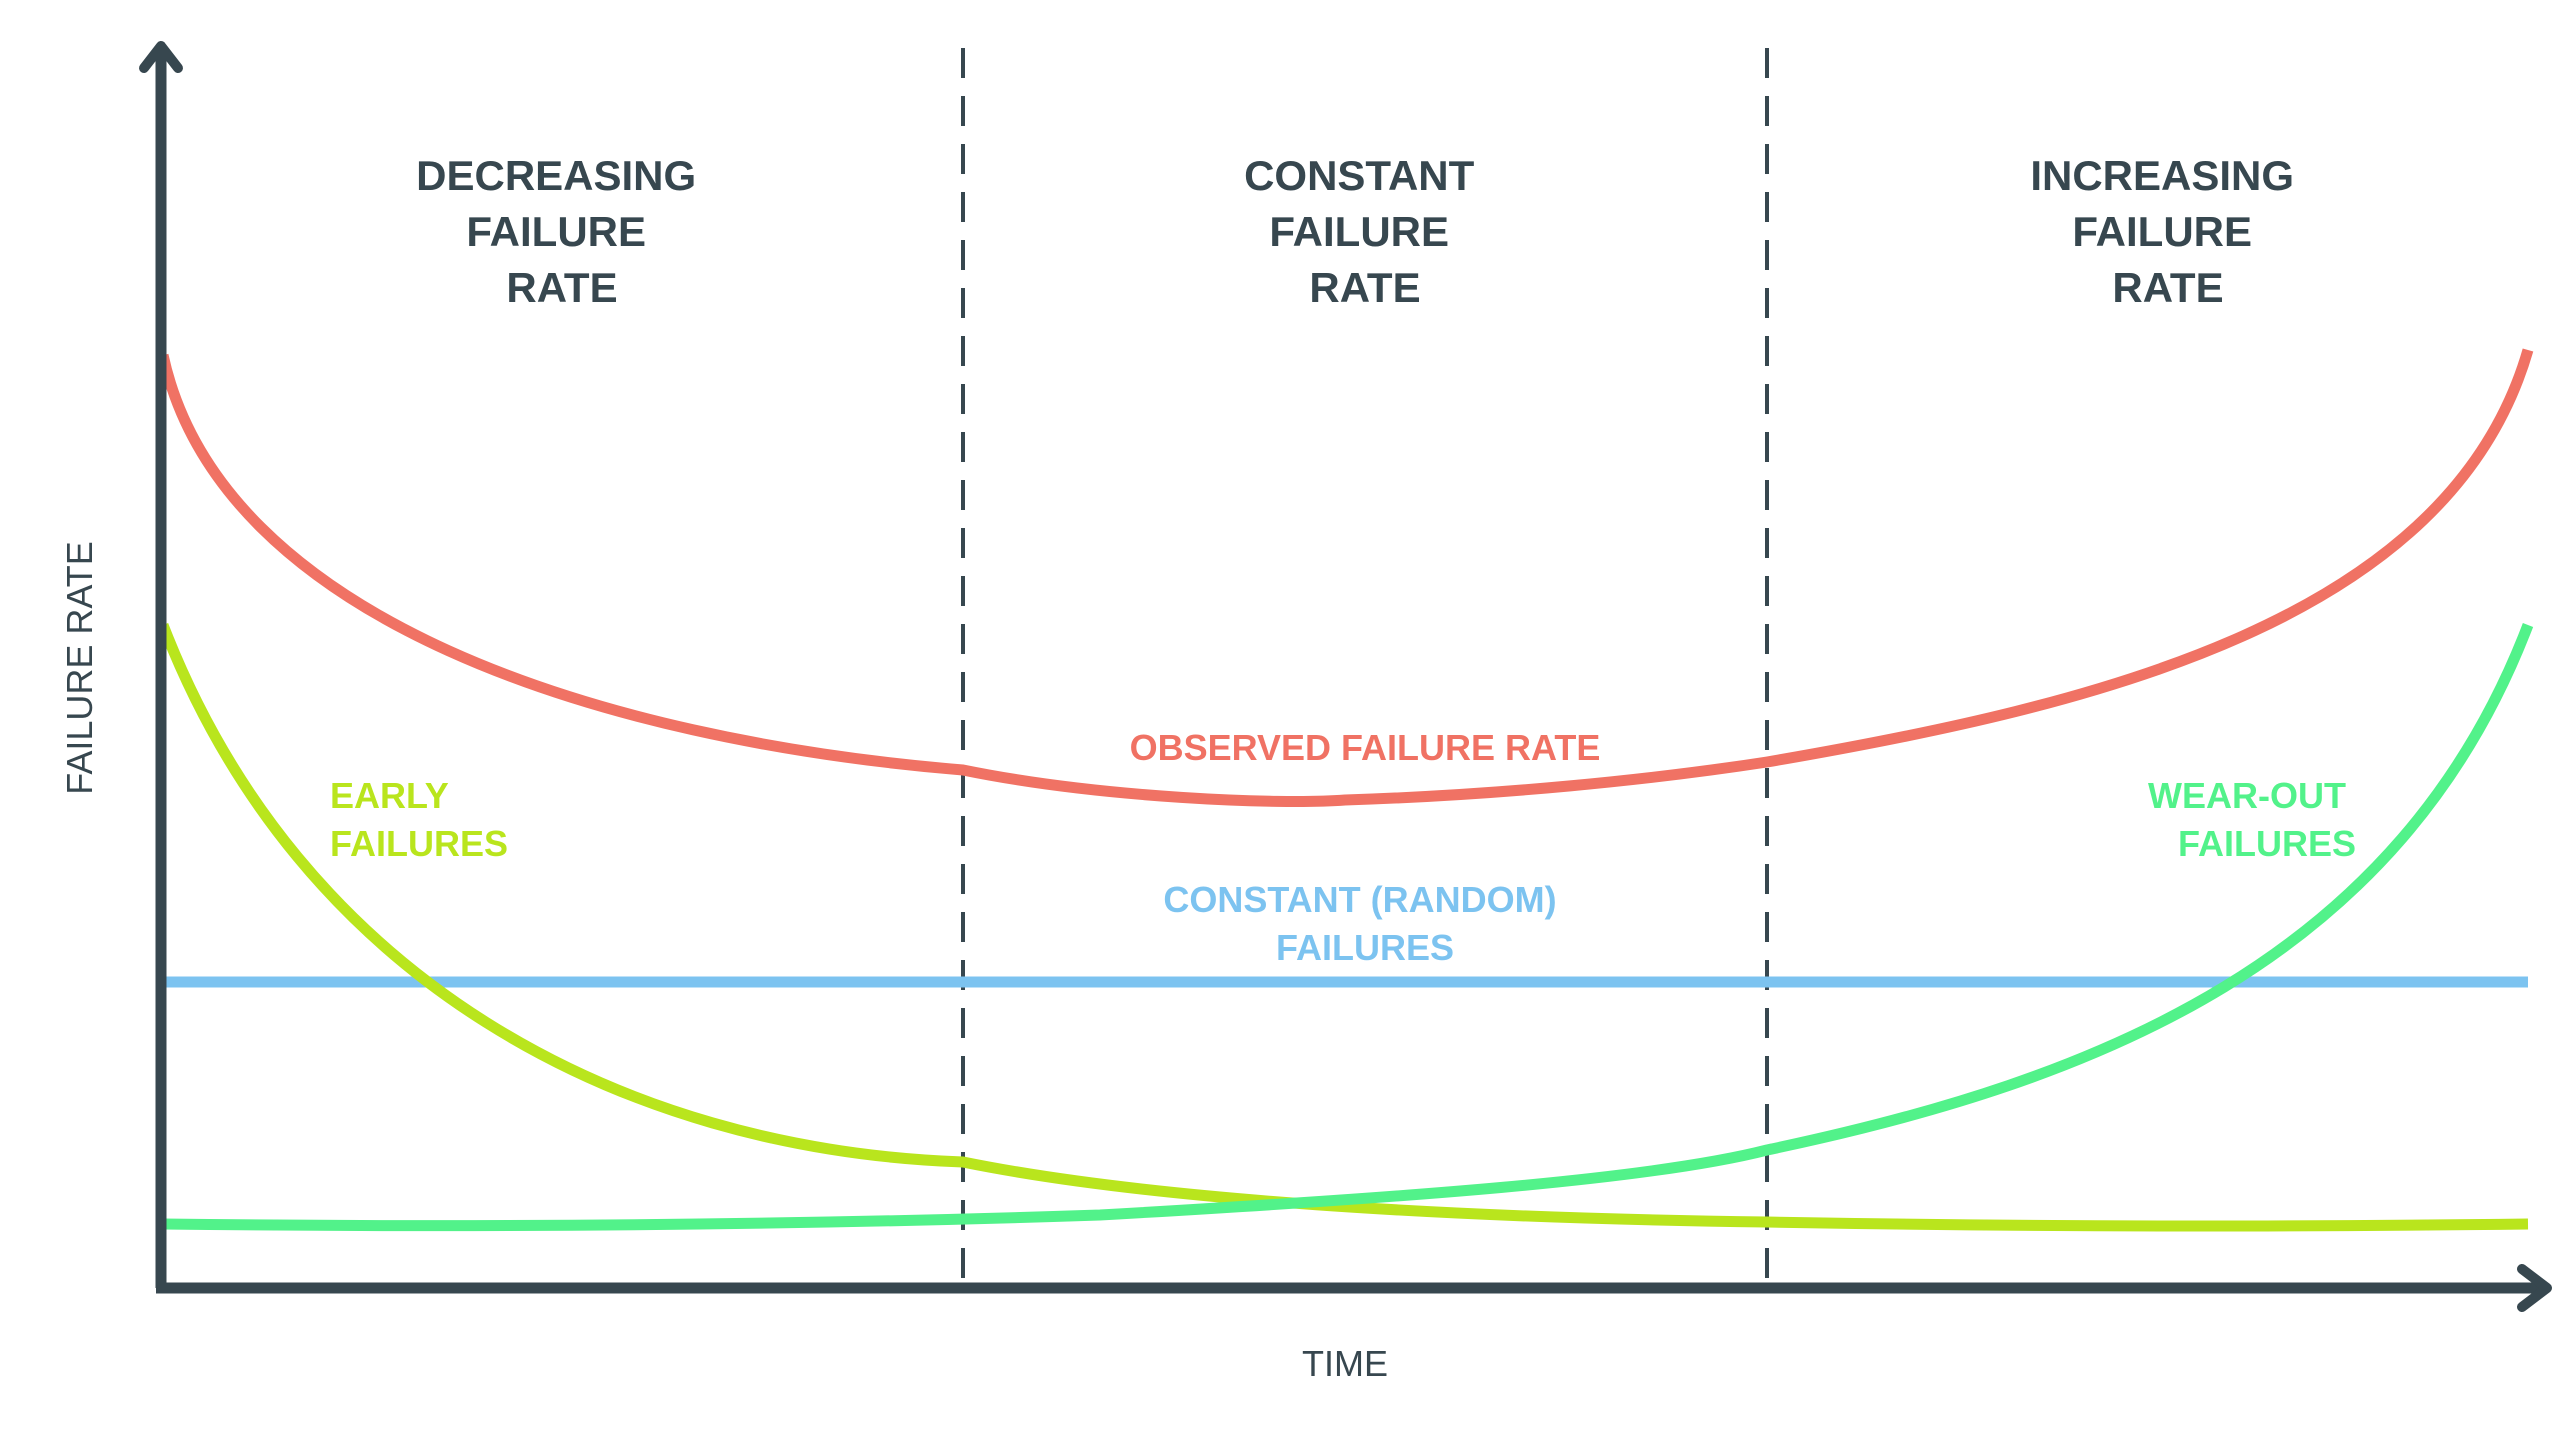 This screenshot has width=2560, height=1440. I want to click on phase-label-decreasing: DECREASING FAILURE RATE, so click(562, 231).